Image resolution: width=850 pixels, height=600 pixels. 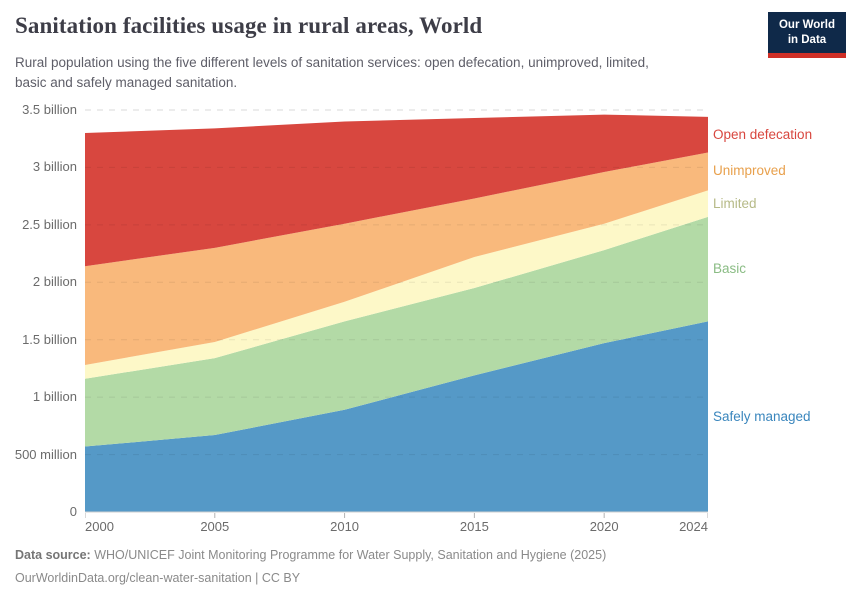 What do you see at coordinates (73, 511) in the screenshot?
I see `y-tick-label: 0` at bounding box center [73, 511].